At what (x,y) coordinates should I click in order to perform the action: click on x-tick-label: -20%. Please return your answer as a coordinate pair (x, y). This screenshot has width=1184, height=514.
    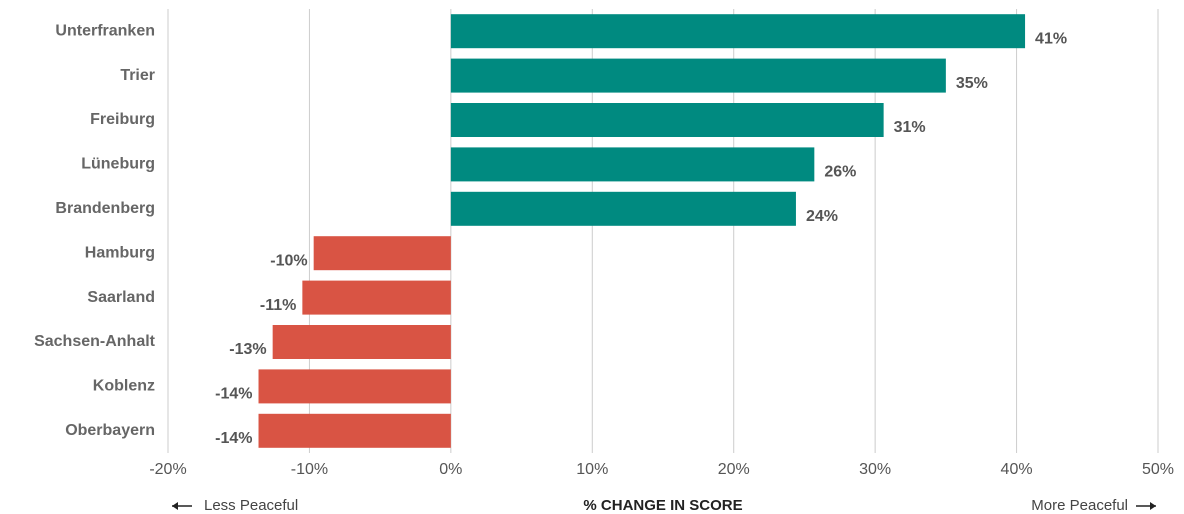
    Looking at the image, I should click on (167, 469).